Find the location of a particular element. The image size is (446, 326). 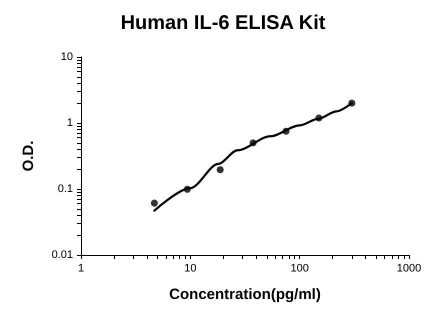

x-tick-label: 1000 is located at coordinates (409, 268).